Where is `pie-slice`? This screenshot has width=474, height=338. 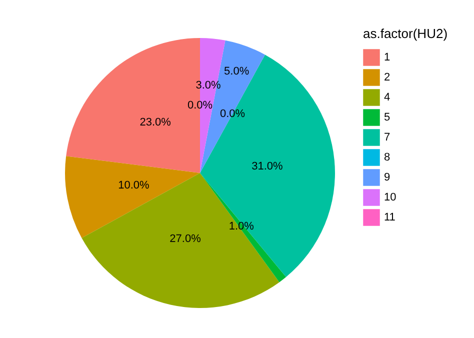
pie-slice is located at coordinates (243, 227).